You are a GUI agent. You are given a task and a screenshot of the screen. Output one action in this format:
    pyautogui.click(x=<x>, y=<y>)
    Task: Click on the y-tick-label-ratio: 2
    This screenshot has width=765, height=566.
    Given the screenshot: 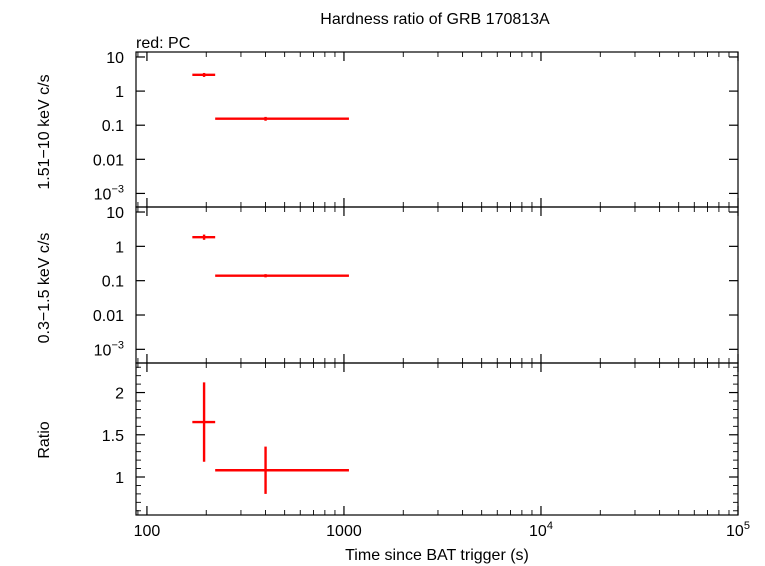 What is the action you would take?
    pyautogui.click(x=119, y=394)
    